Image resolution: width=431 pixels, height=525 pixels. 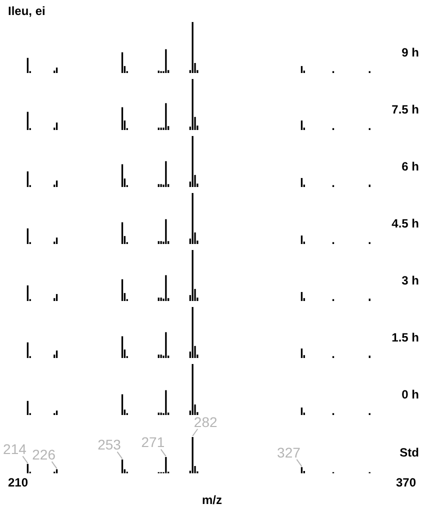 What do you see at coordinates (18, 483) in the screenshot?
I see `x-tick-label: 210` at bounding box center [18, 483].